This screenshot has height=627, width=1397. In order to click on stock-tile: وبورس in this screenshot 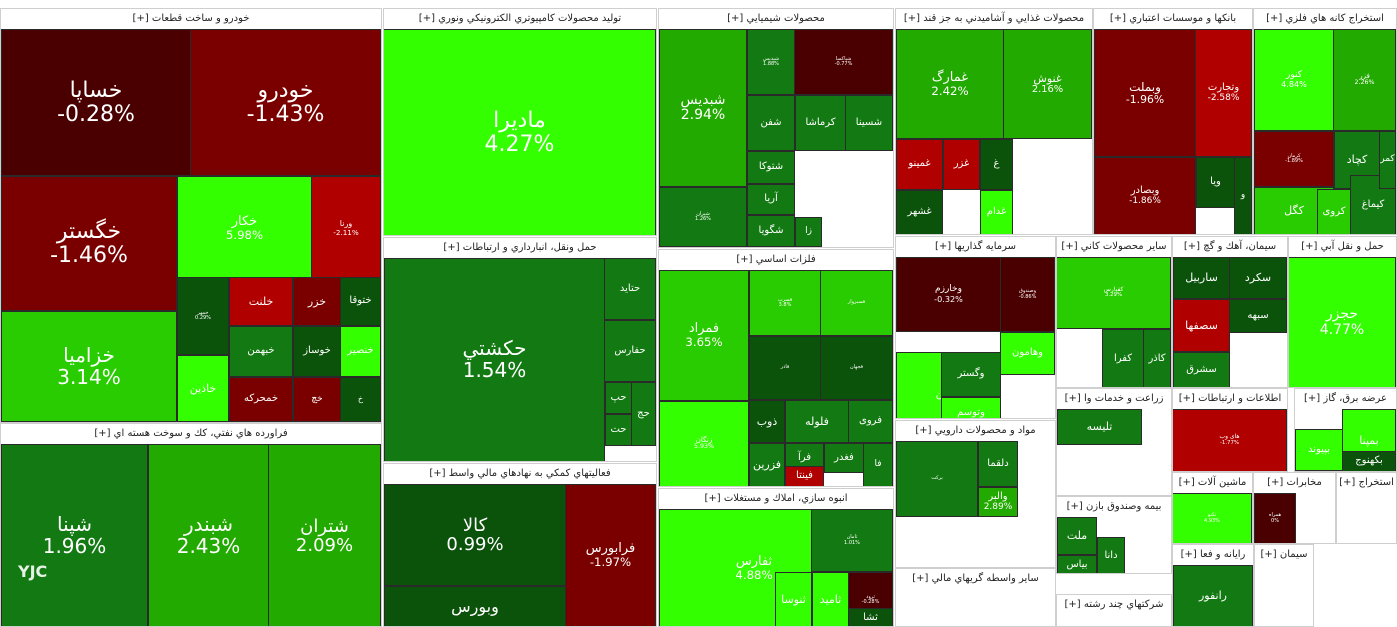, I will do `click(475, 606)`.